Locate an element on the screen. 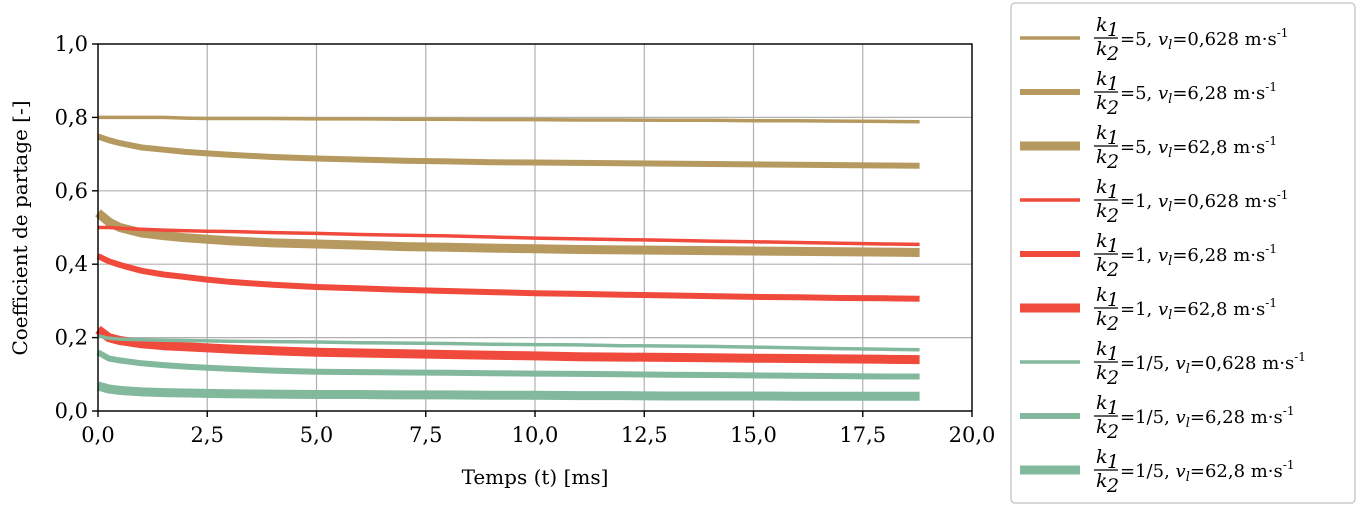 The width and height of the screenshot is (1358, 506). legend-speed: =0,628 m·s is located at coordinates (1224, 39).